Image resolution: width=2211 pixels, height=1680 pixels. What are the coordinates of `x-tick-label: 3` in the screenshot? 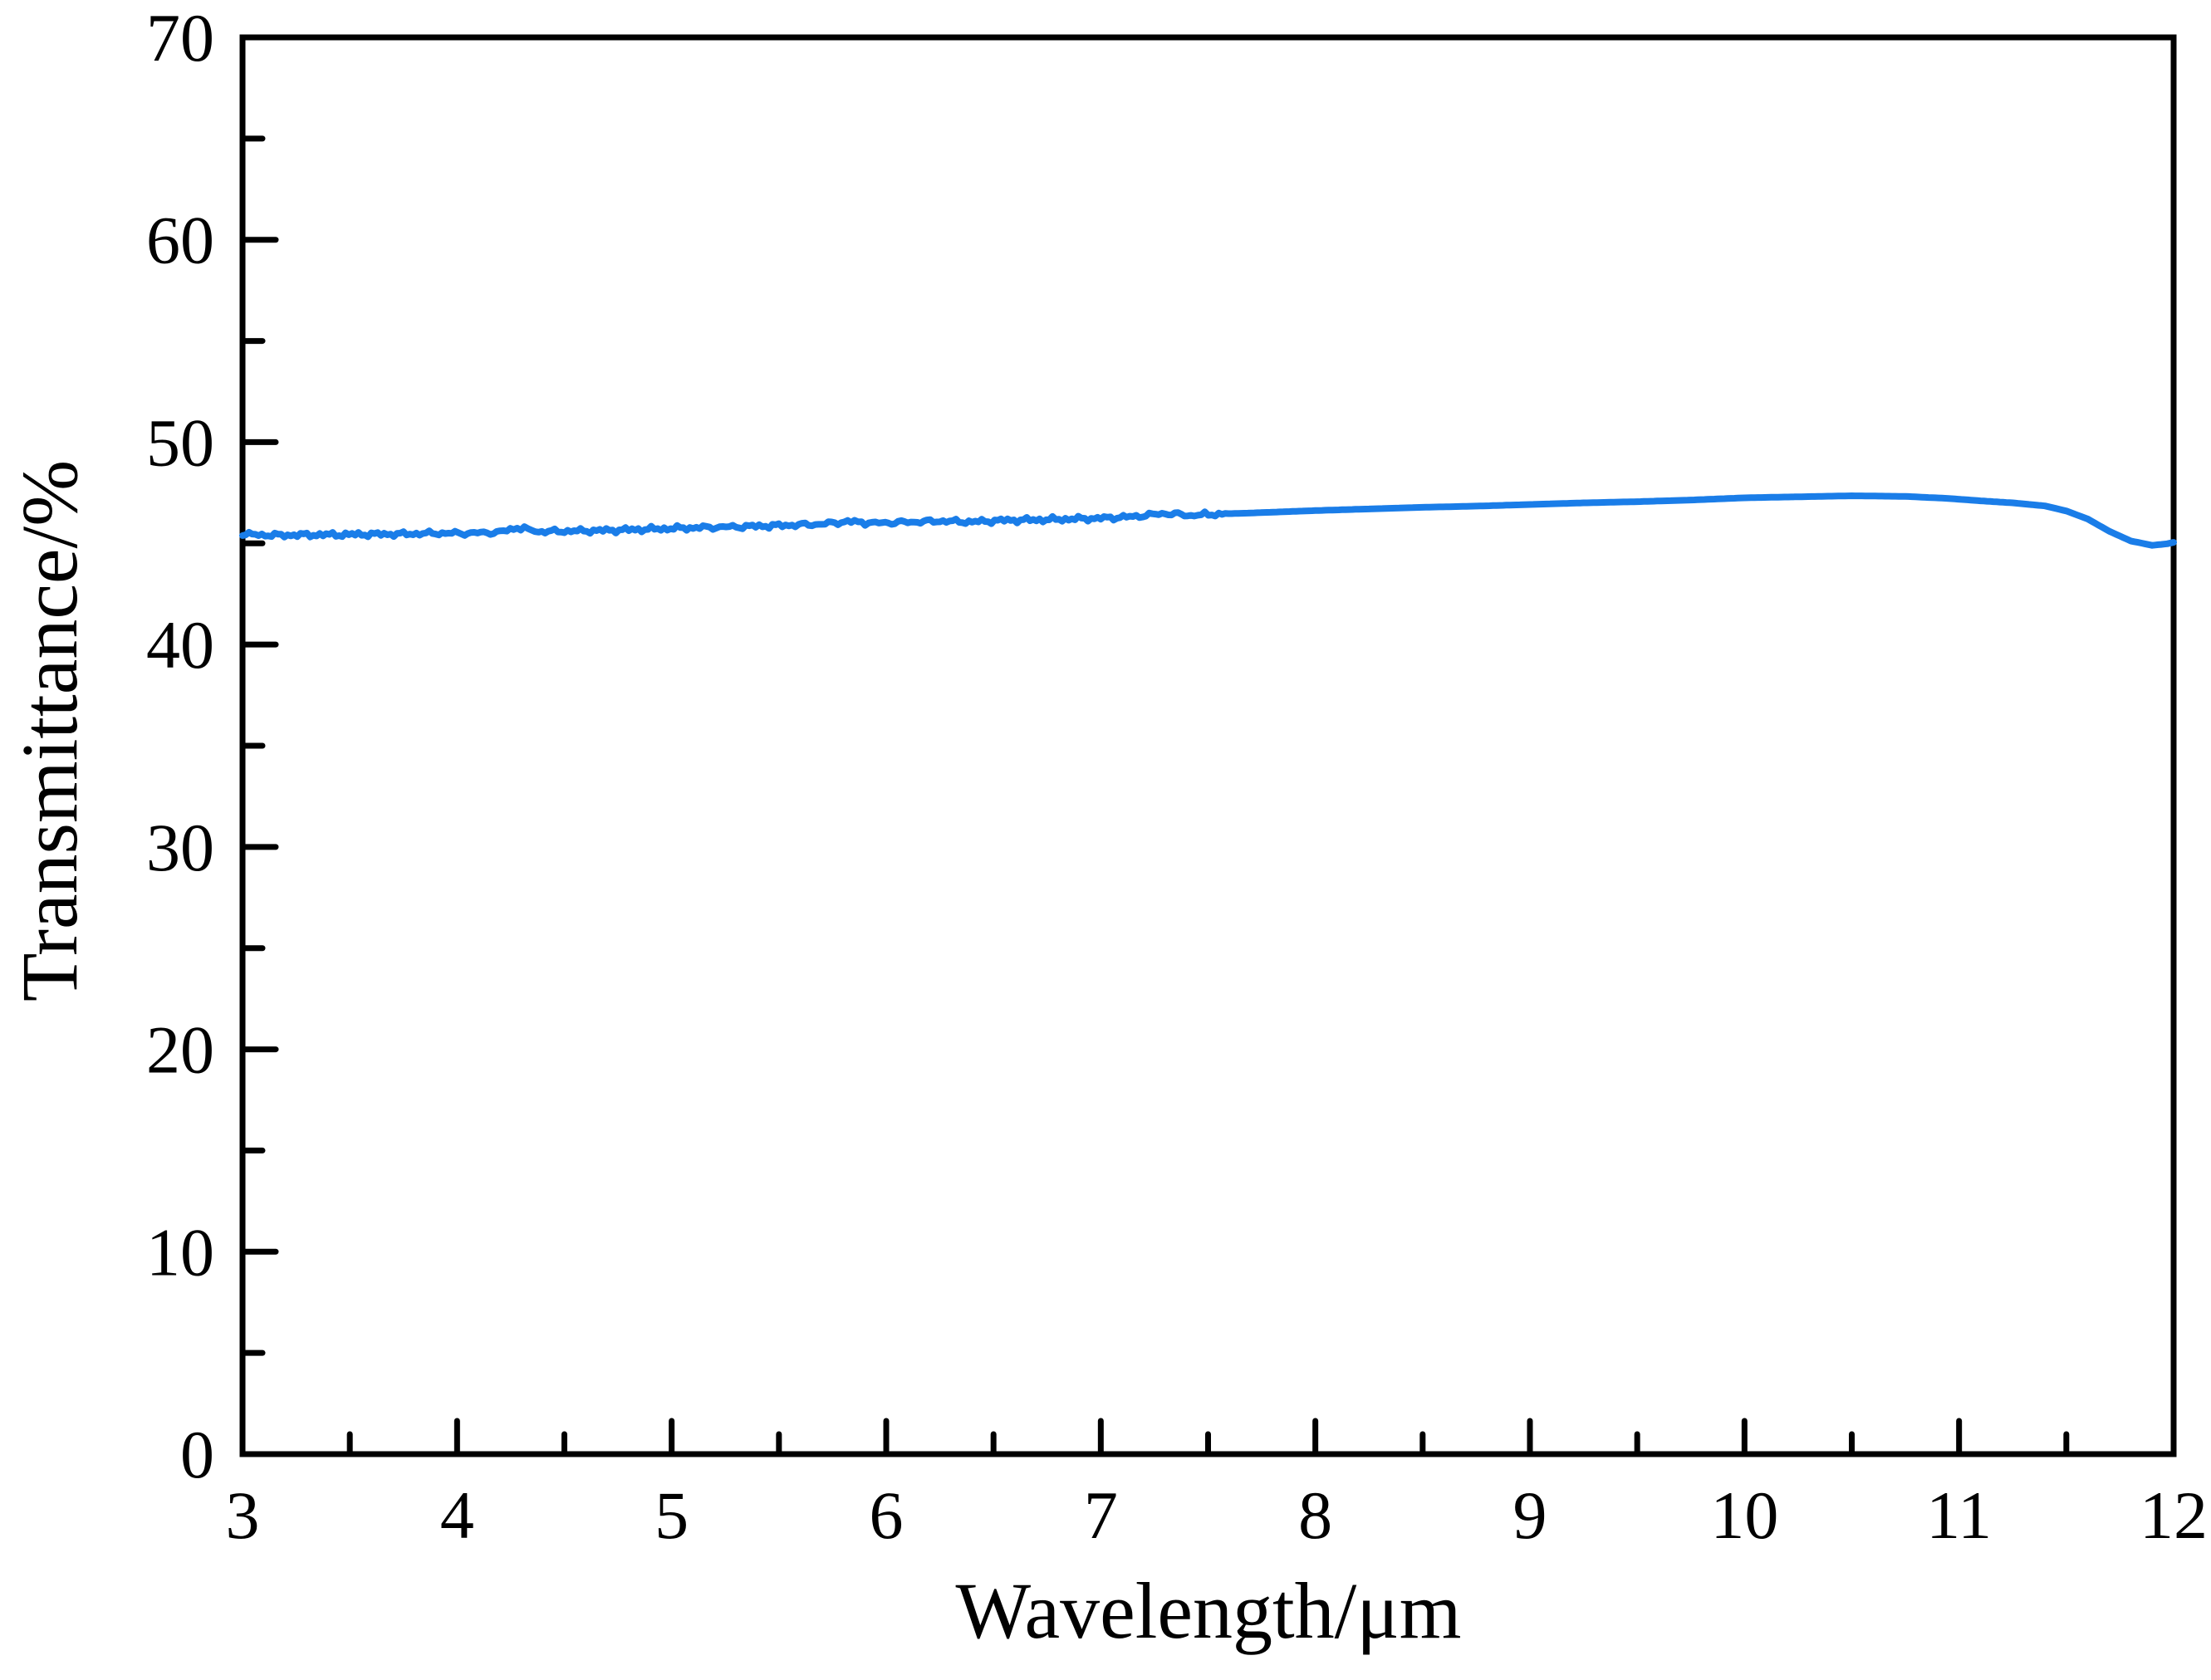 It's located at (243, 1515).